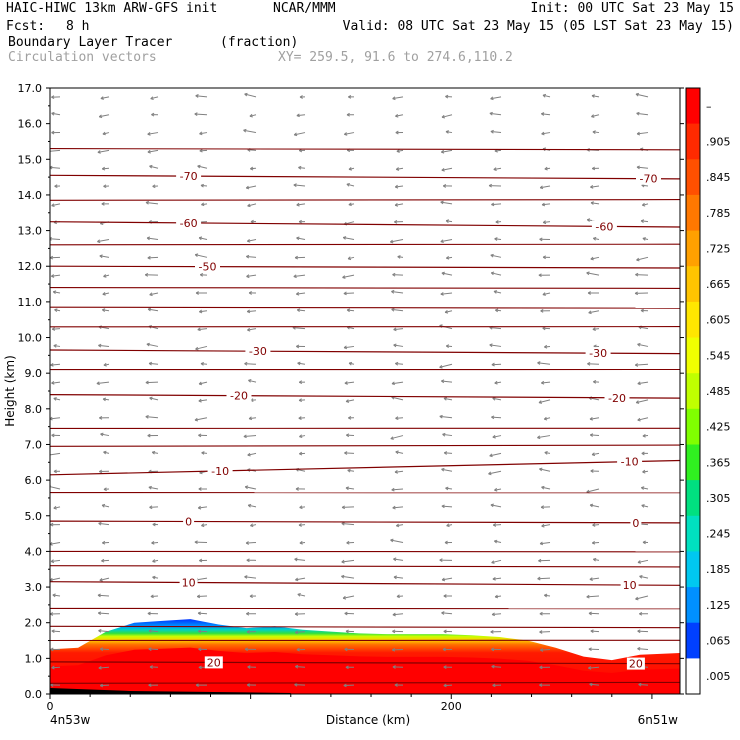 The image size is (740, 740). Describe the element at coordinates (693, 391) in the screenshot. I see `colorbar-frame` at that location.